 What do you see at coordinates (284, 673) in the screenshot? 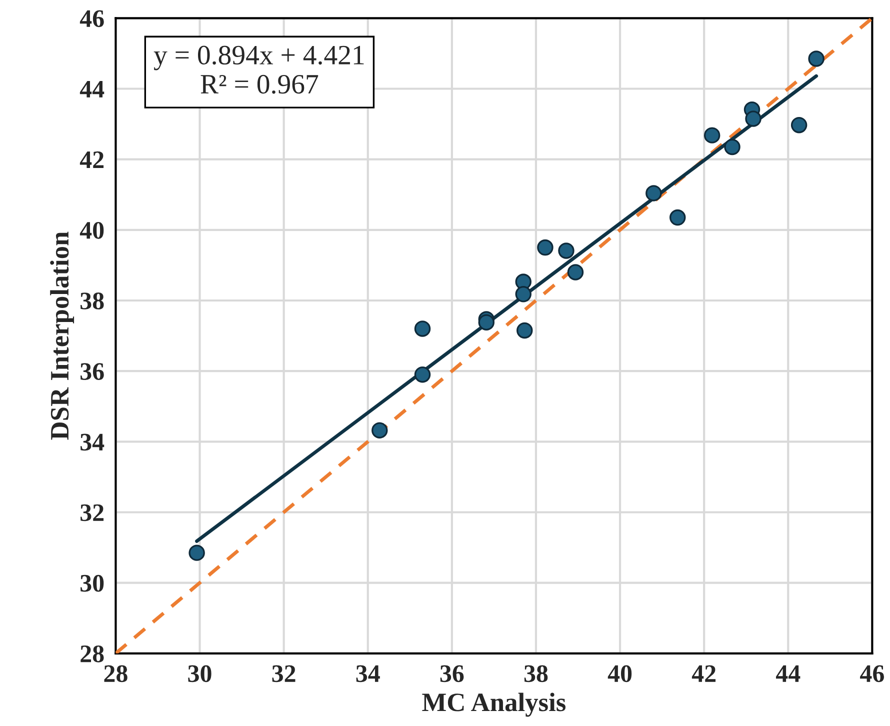
I see `x-tick-label: 32` at bounding box center [284, 673].